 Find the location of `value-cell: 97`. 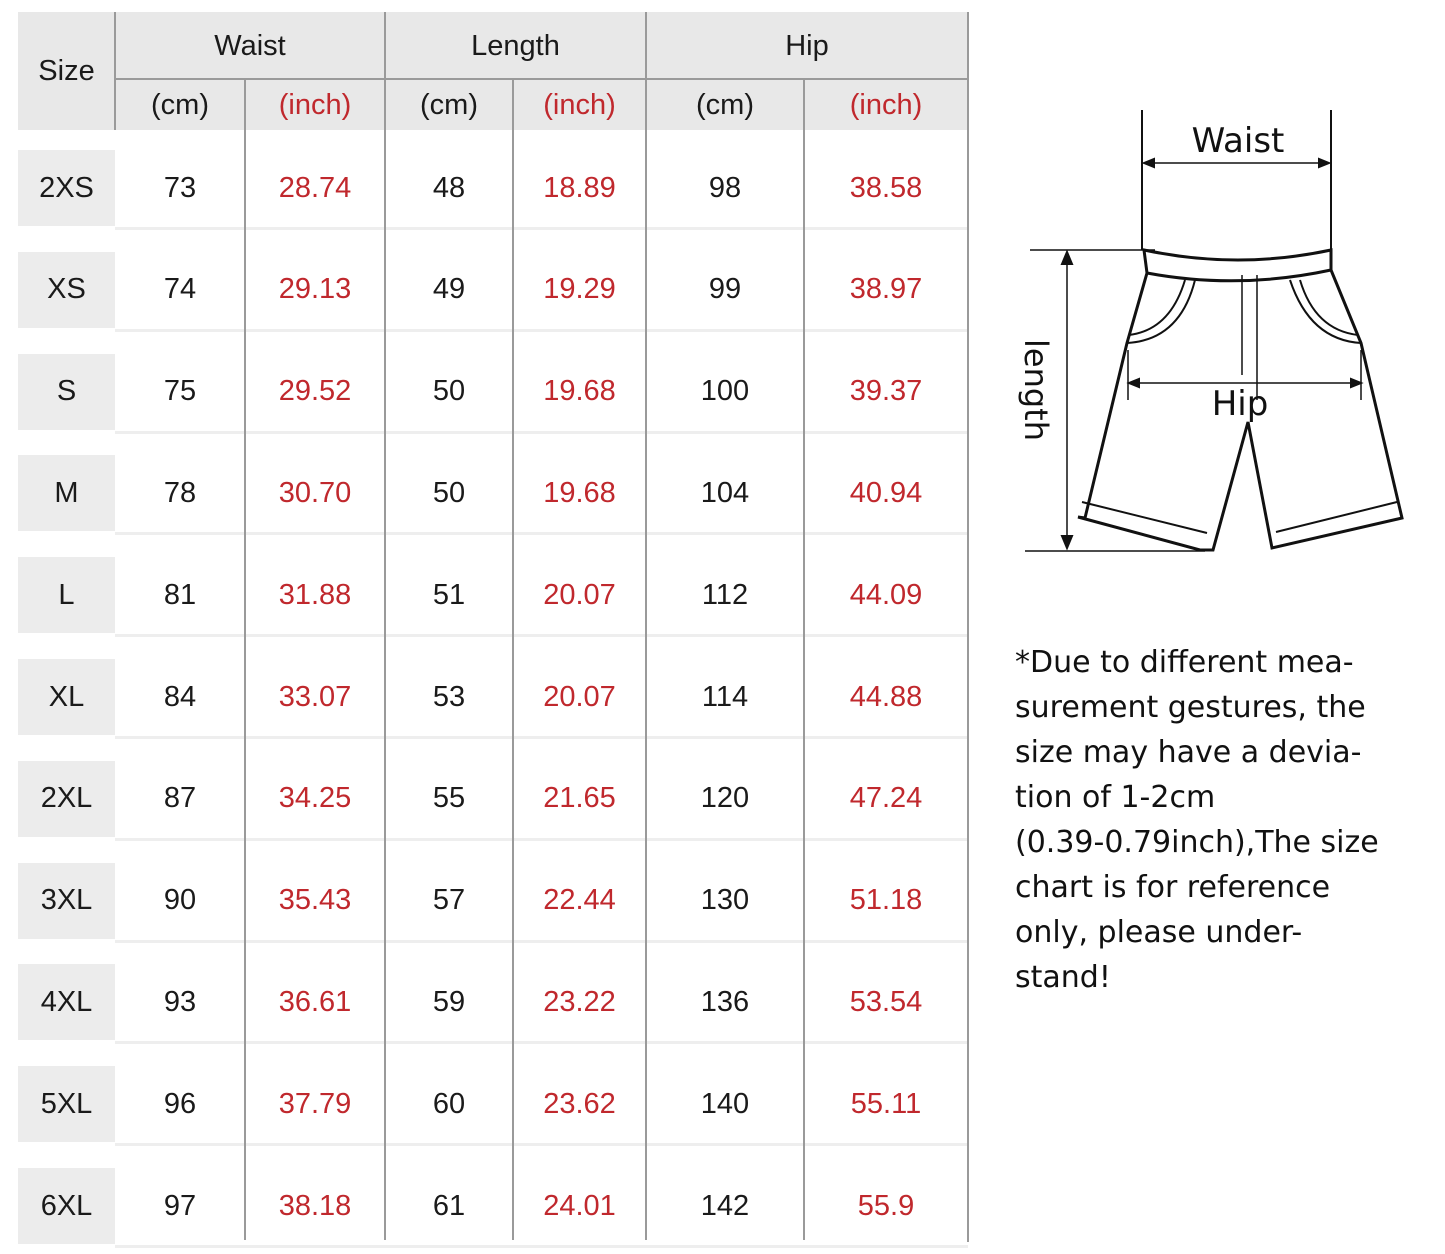

value-cell: 97 is located at coordinates (180, 1205).